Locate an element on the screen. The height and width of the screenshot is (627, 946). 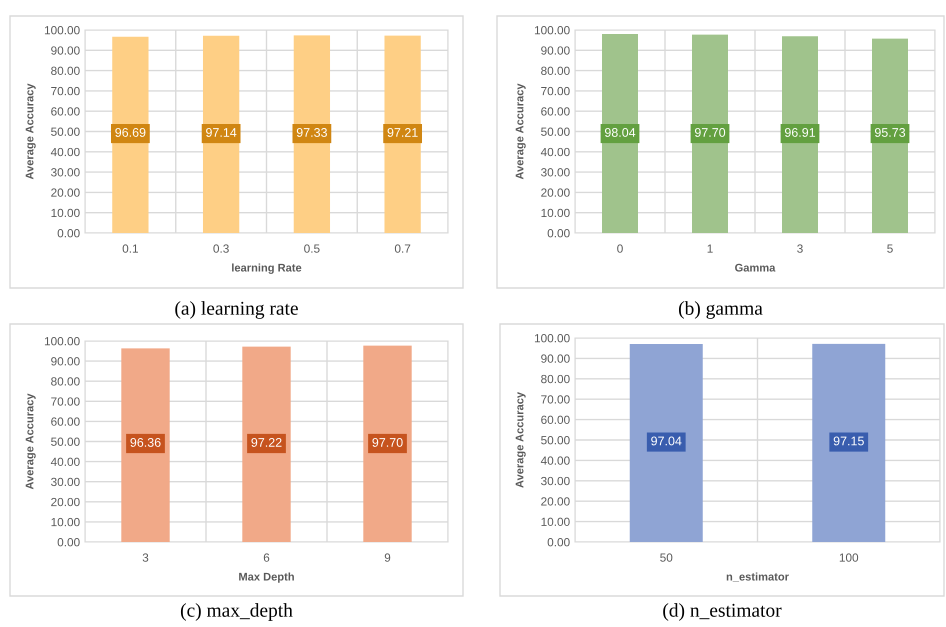
text: (c) max_depth is located at coordinates (236, 612).